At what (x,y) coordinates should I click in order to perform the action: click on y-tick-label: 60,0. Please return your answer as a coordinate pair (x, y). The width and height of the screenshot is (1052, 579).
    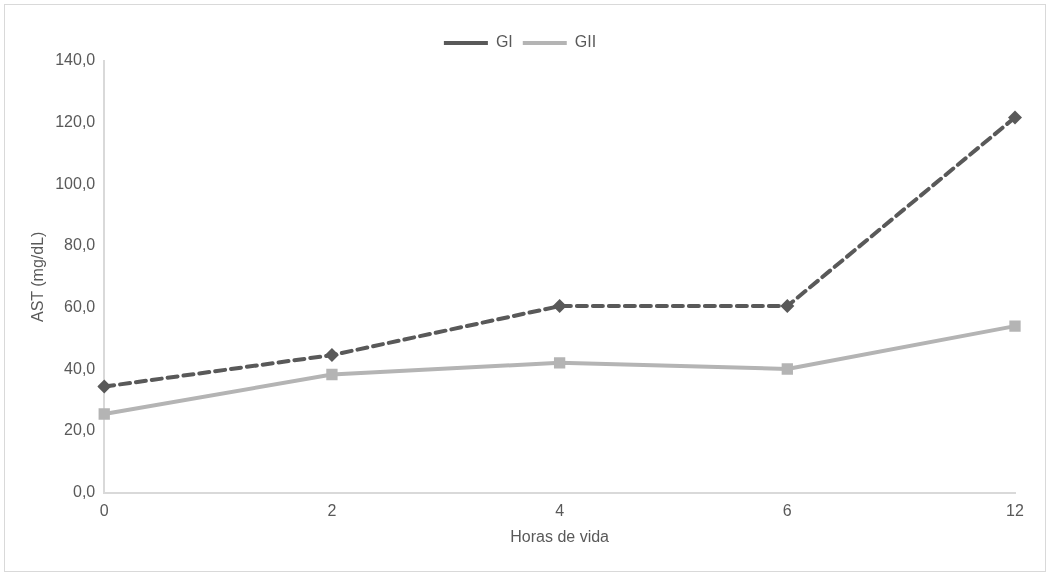
    Looking at the image, I should click on (80, 307).